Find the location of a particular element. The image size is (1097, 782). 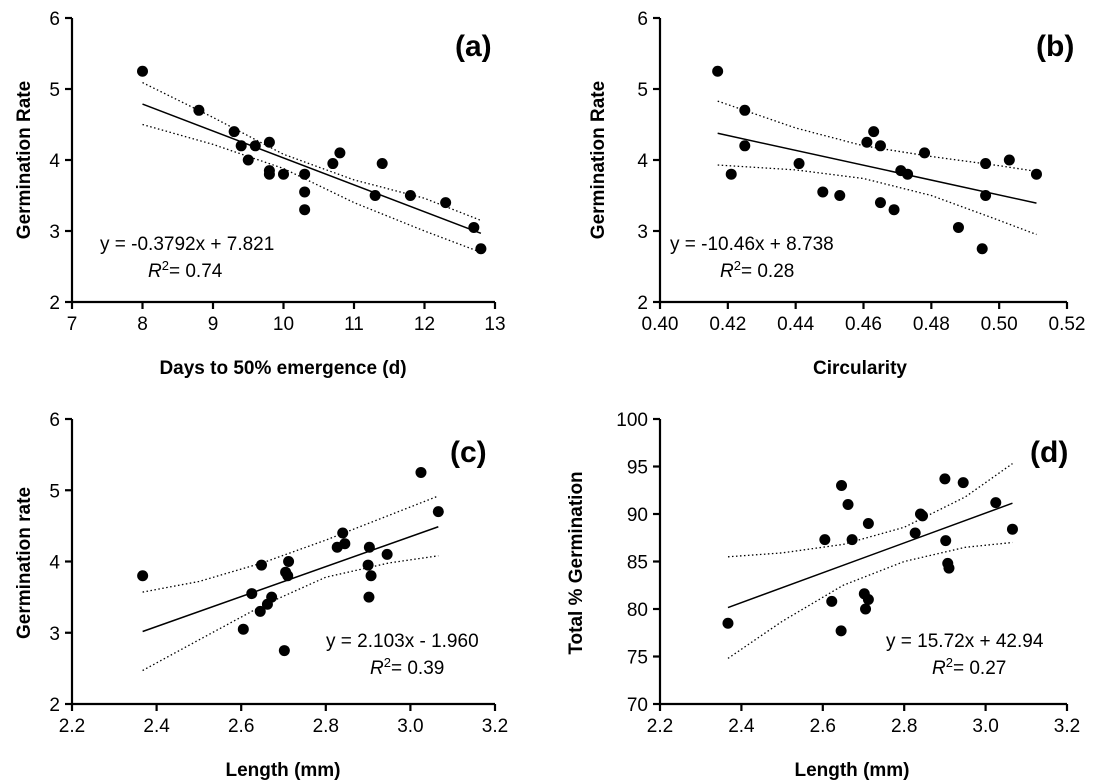

regression-line is located at coordinates (870, 555).